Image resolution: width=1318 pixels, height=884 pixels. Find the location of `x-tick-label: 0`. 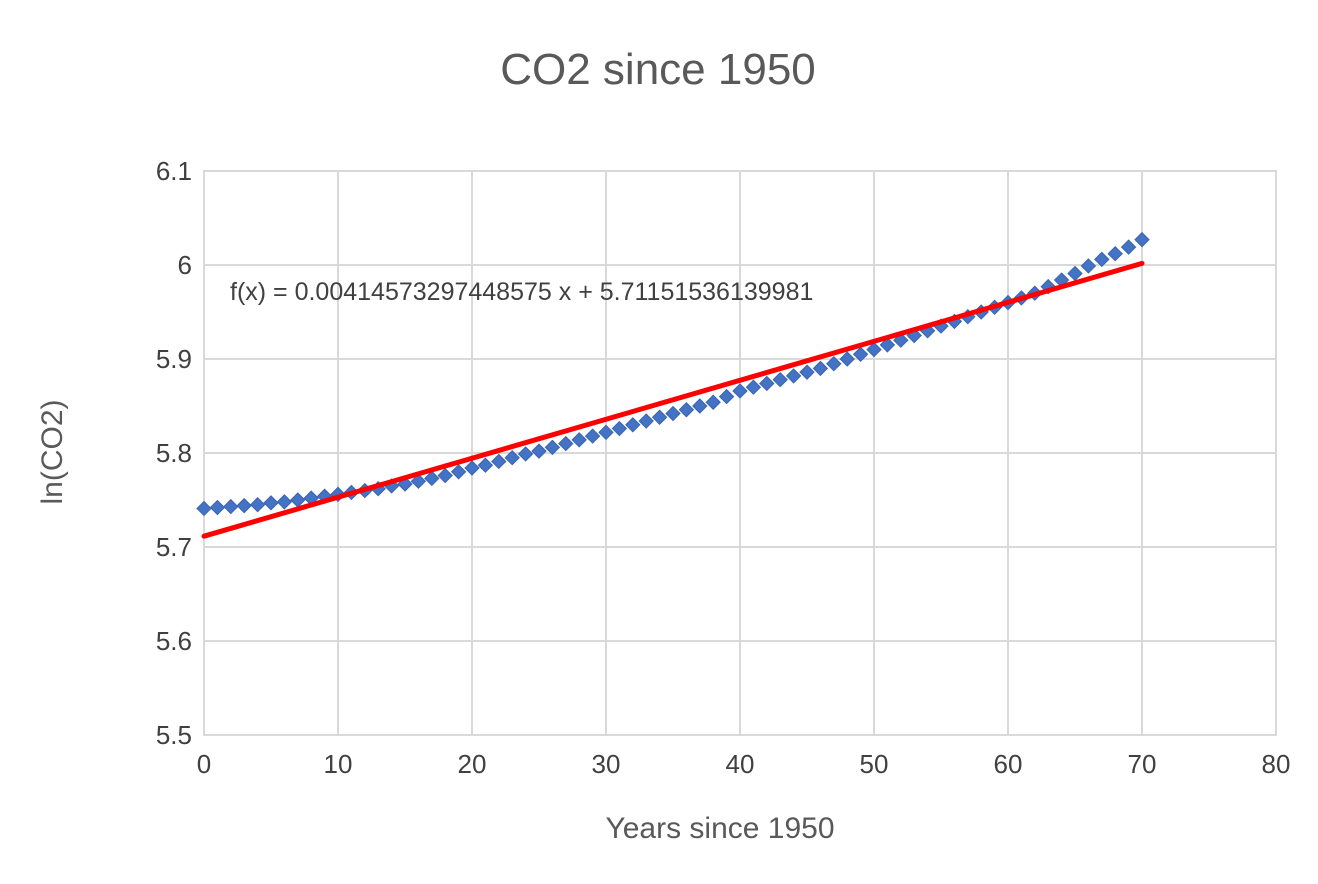

x-tick-label: 0 is located at coordinates (204, 764).